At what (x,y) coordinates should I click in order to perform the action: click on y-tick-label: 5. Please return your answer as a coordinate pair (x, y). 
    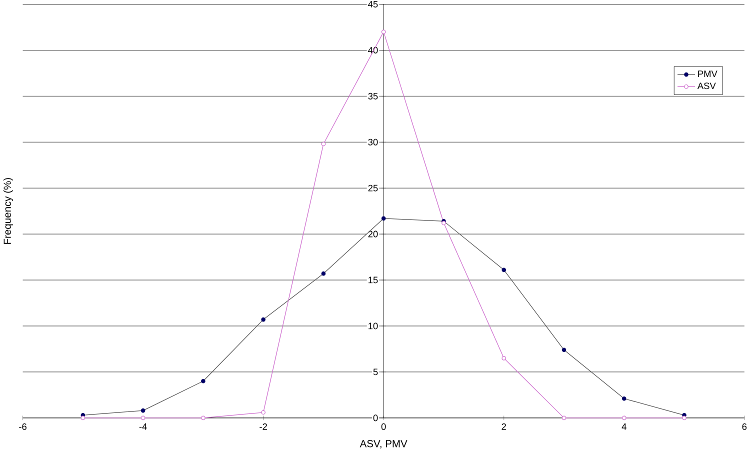
    Looking at the image, I should click on (375, 372).